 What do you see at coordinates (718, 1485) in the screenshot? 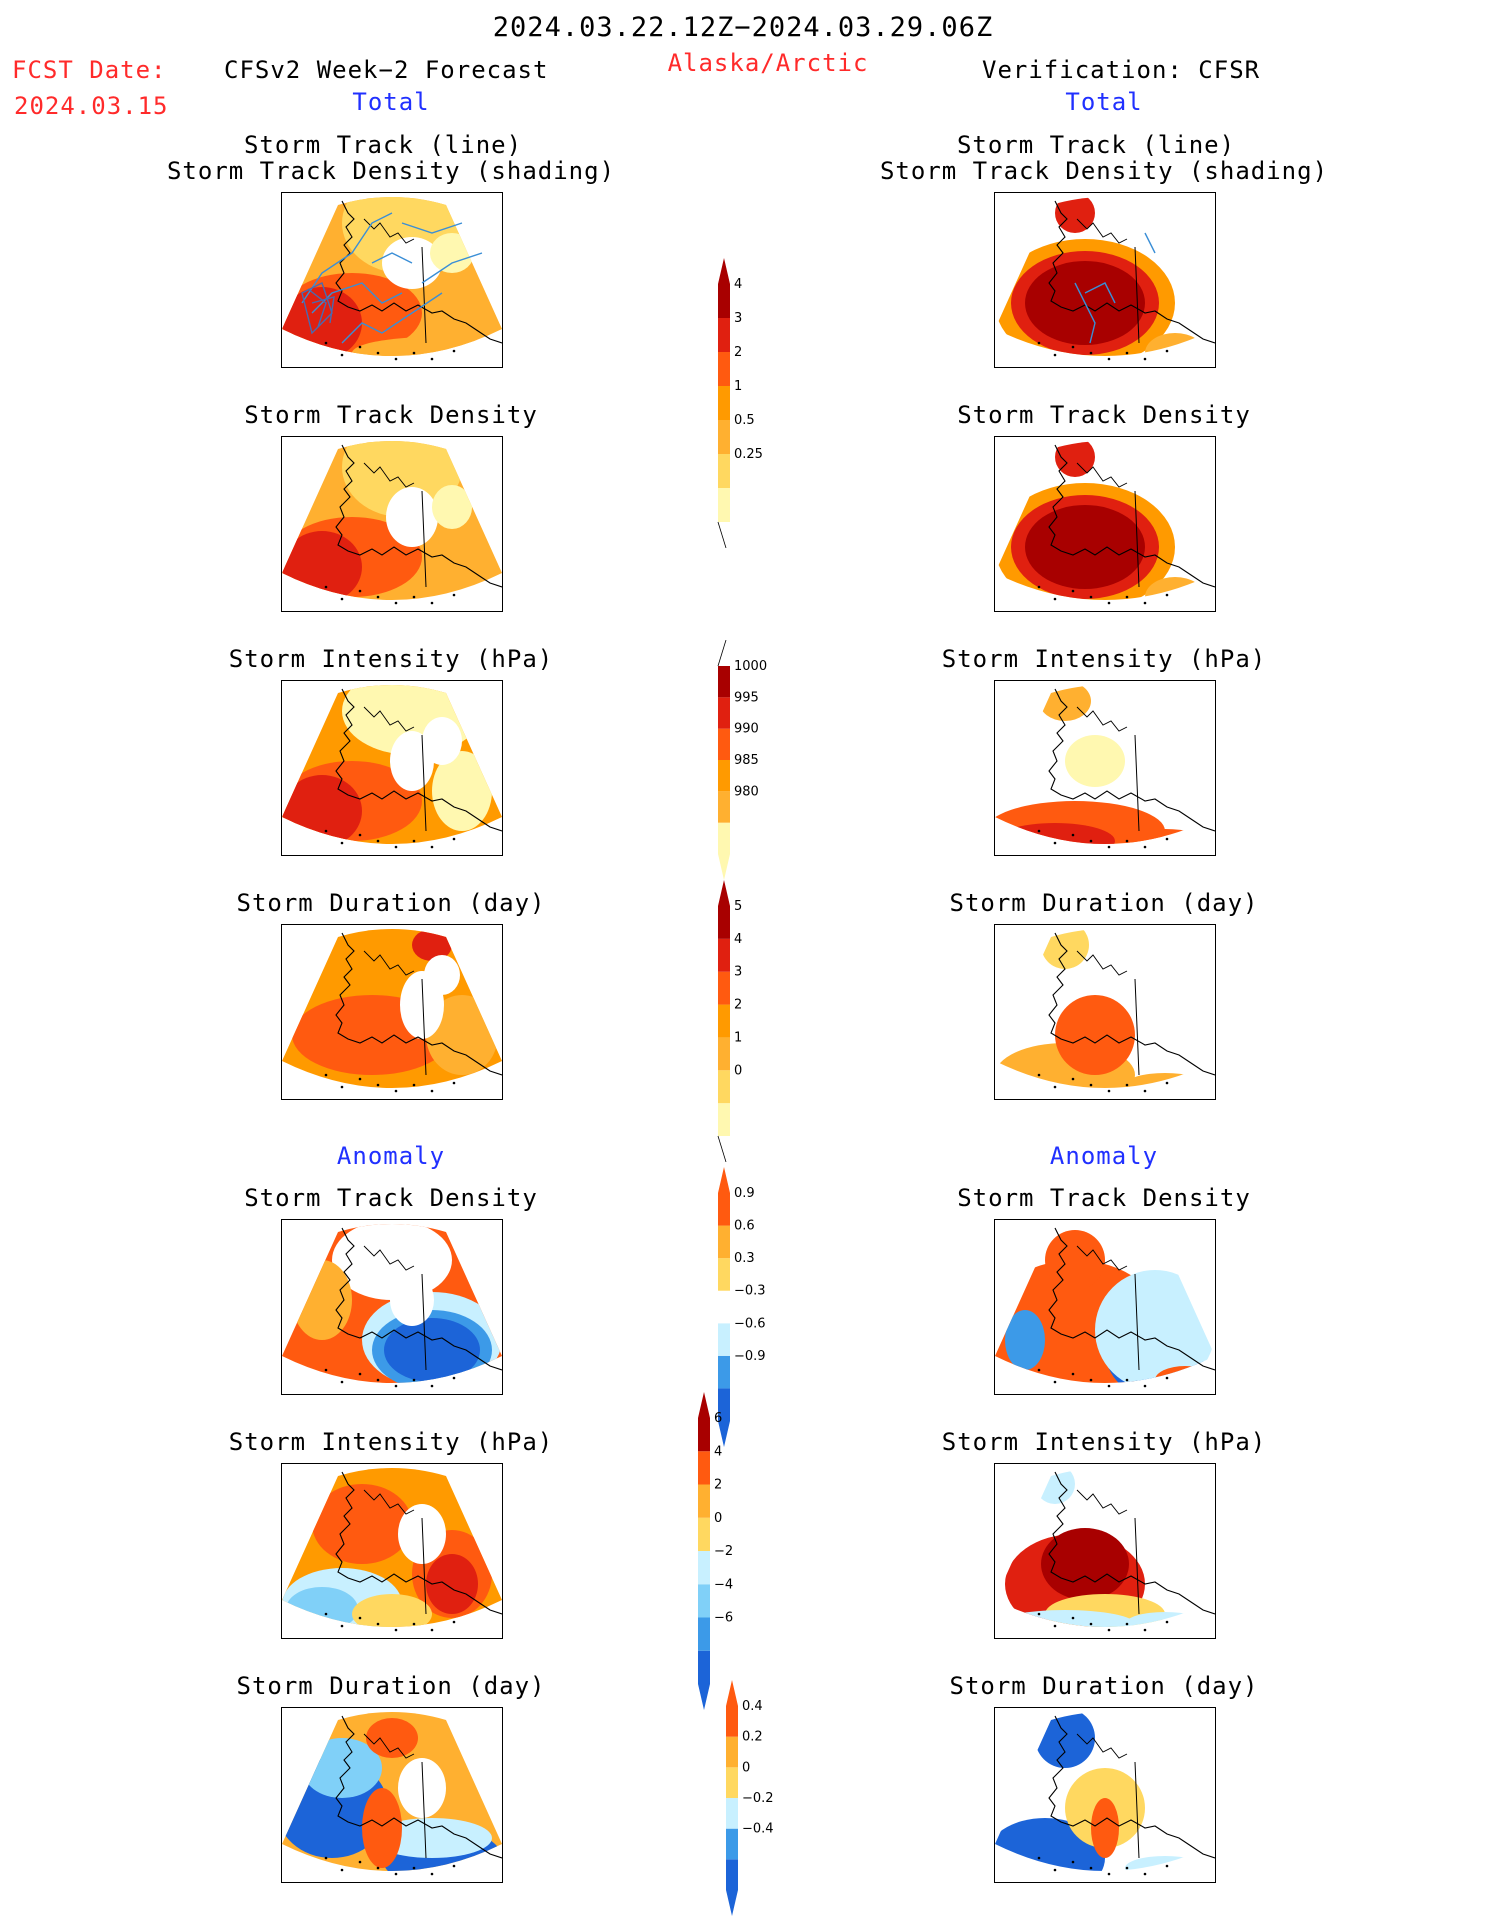
I see `colorbar-tick-label: 2` at bounding box center [718, 1485].